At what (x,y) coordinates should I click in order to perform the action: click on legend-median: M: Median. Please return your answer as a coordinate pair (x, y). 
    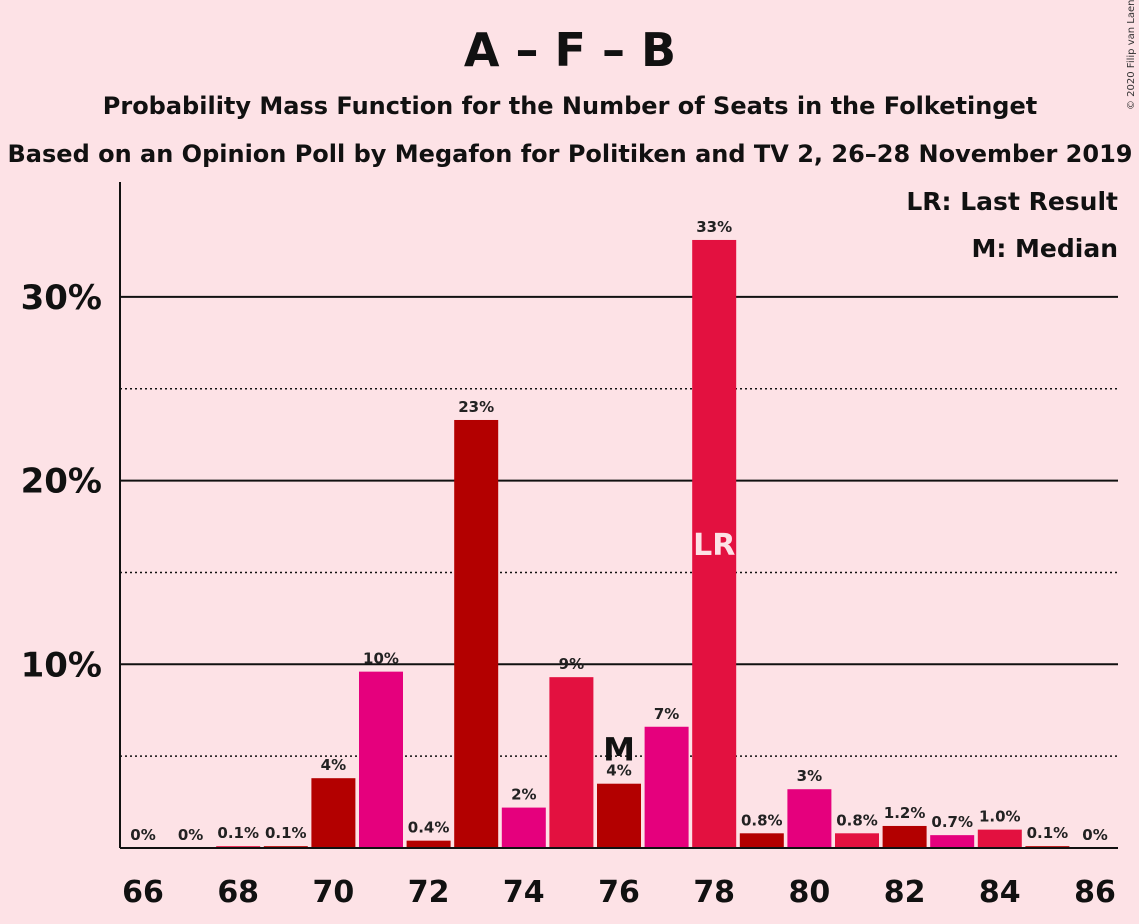
    Looking at the image, I should click on (1044, 248).